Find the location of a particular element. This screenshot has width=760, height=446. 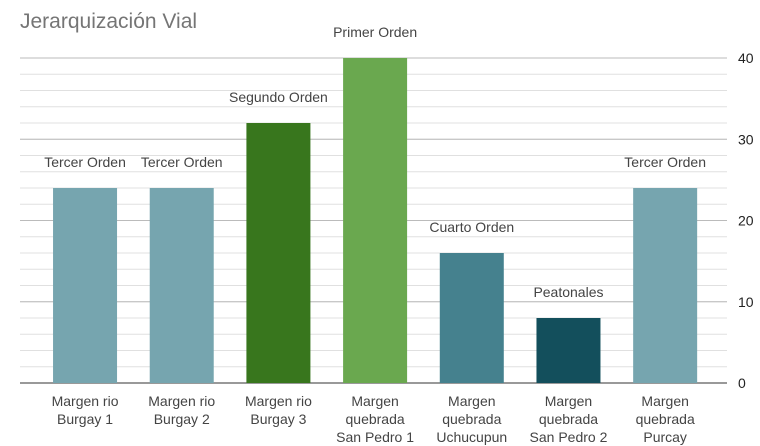

y-tick-label: 40 is located at coordinates (746, 58).